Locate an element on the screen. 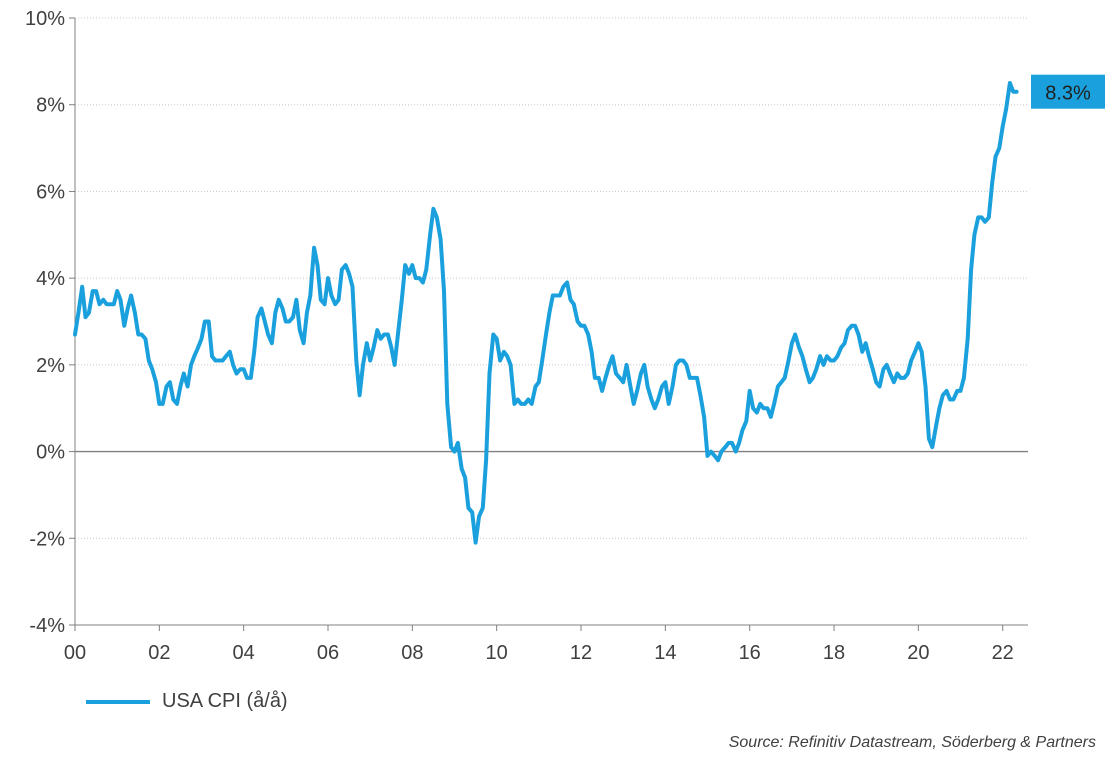 This screenshot has width=1114, height=761. x-tick-label: 04 is located at coordinates (244, 653).